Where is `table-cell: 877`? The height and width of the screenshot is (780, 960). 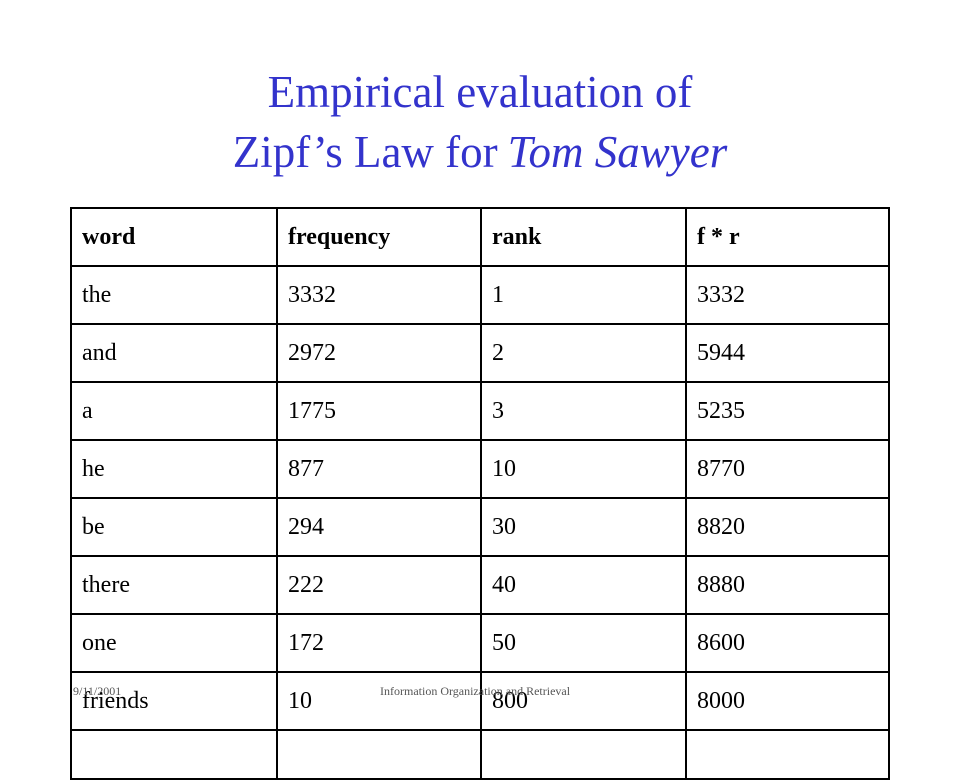 table-cell: 877 is located at coordinates (379, 469).